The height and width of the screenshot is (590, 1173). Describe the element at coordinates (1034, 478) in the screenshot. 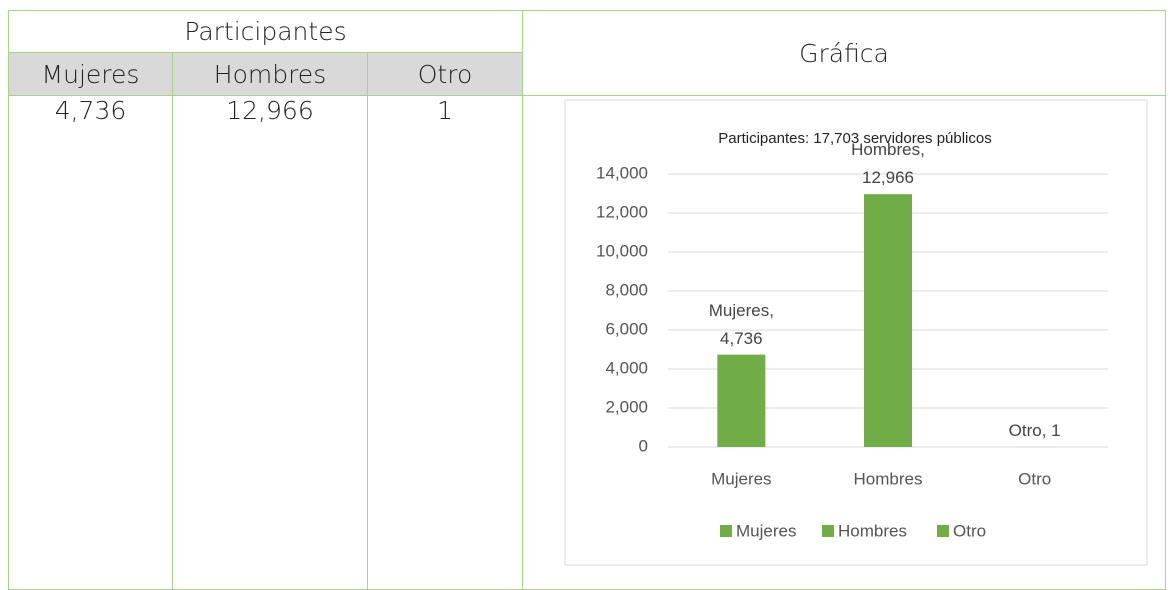

I see `x-tick-label: Otro` at that location.